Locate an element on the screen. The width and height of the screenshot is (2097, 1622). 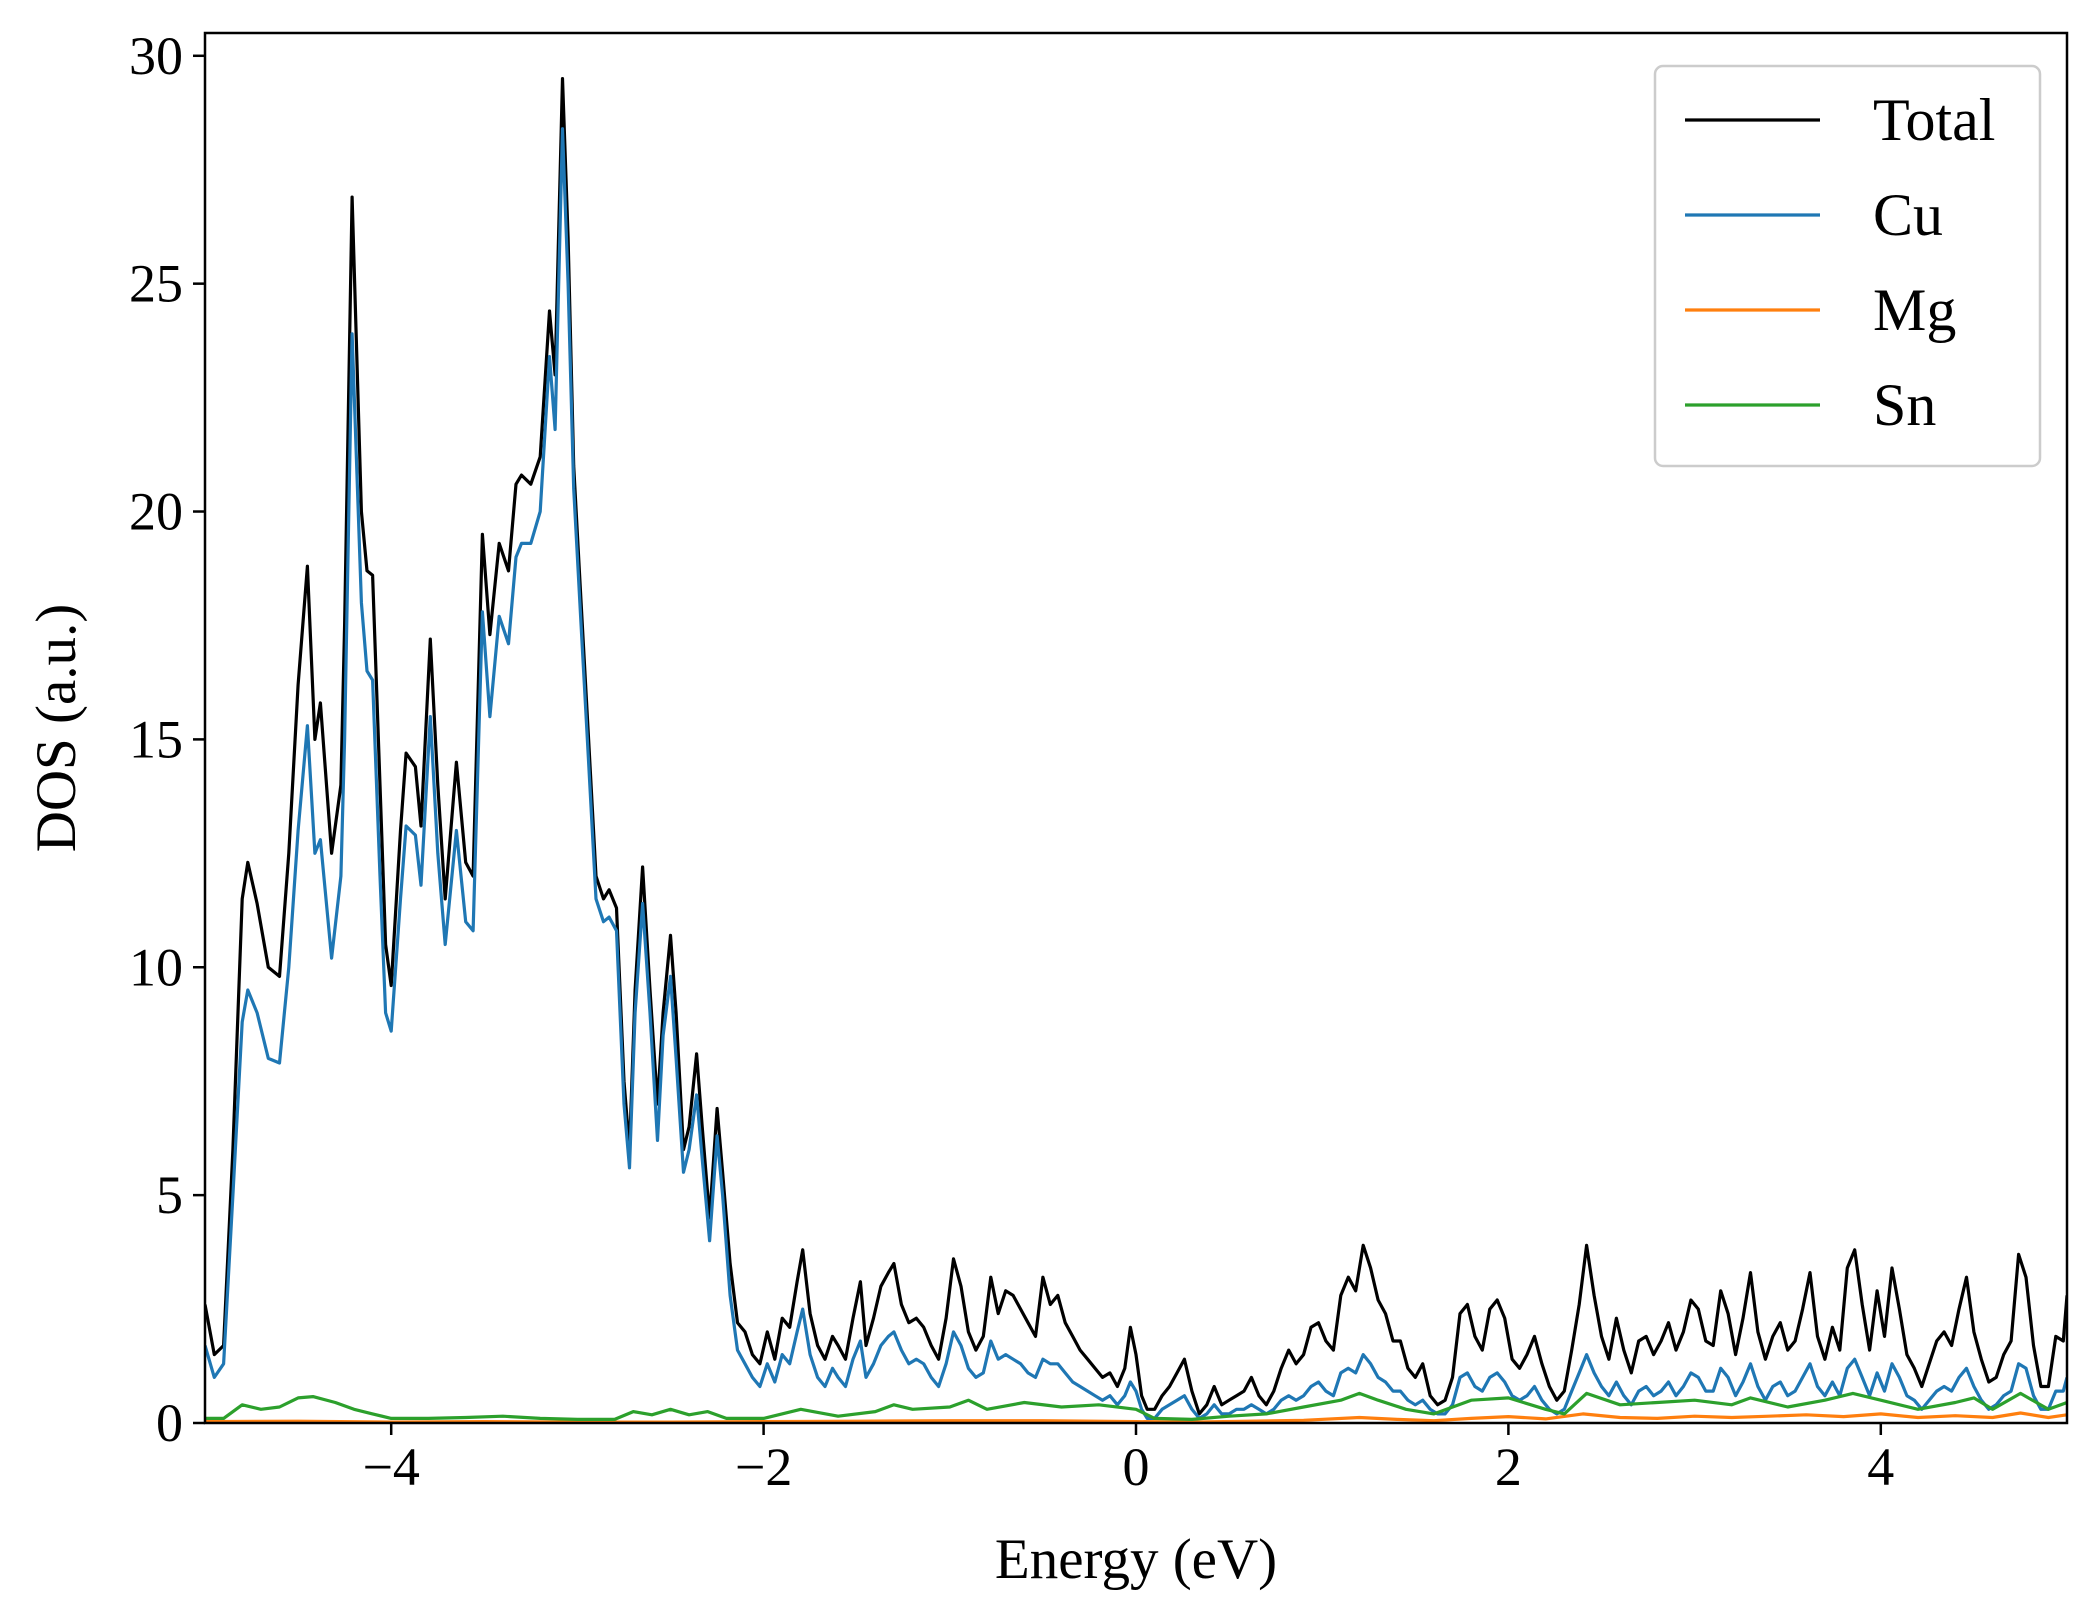
legend-label-sn: Sn is located at coordinates (1904, 405).